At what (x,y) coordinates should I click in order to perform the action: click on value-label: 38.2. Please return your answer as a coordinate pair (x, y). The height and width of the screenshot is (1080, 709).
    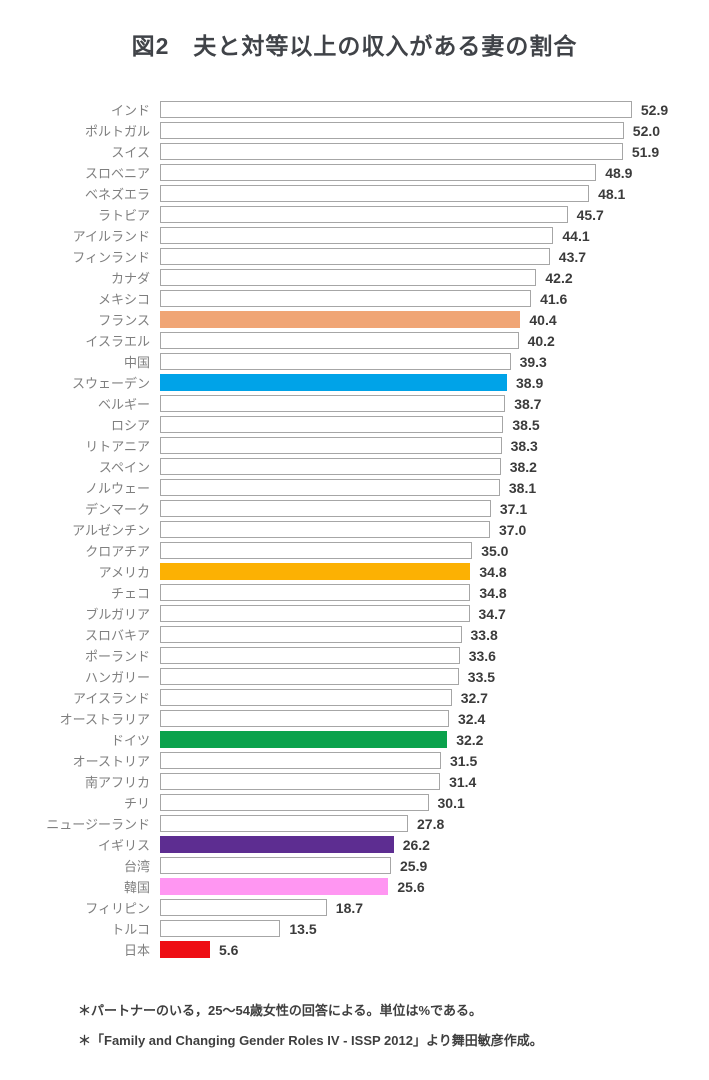
    Looking at the image, I should click on (523, 466).